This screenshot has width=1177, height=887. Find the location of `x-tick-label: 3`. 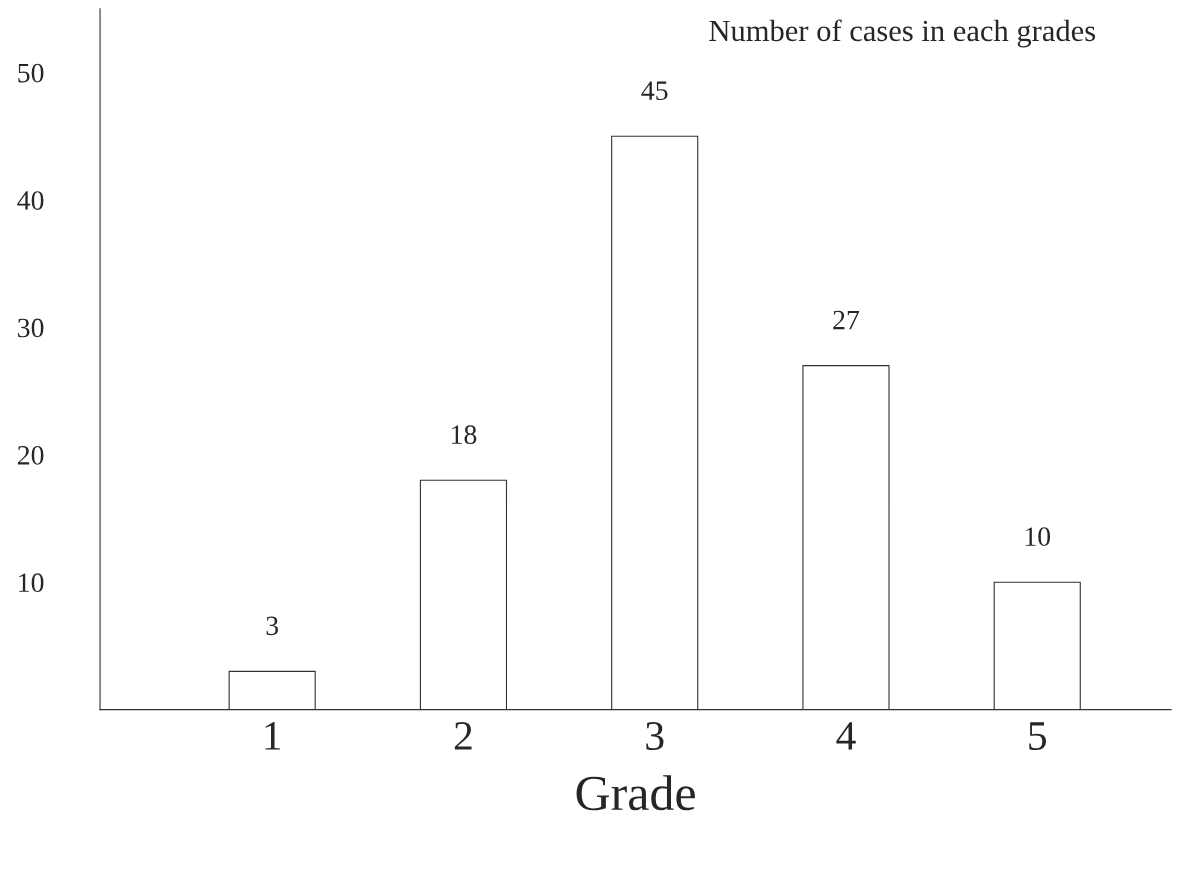

x-tick-label: 3 is located at coordinates (655, 736).